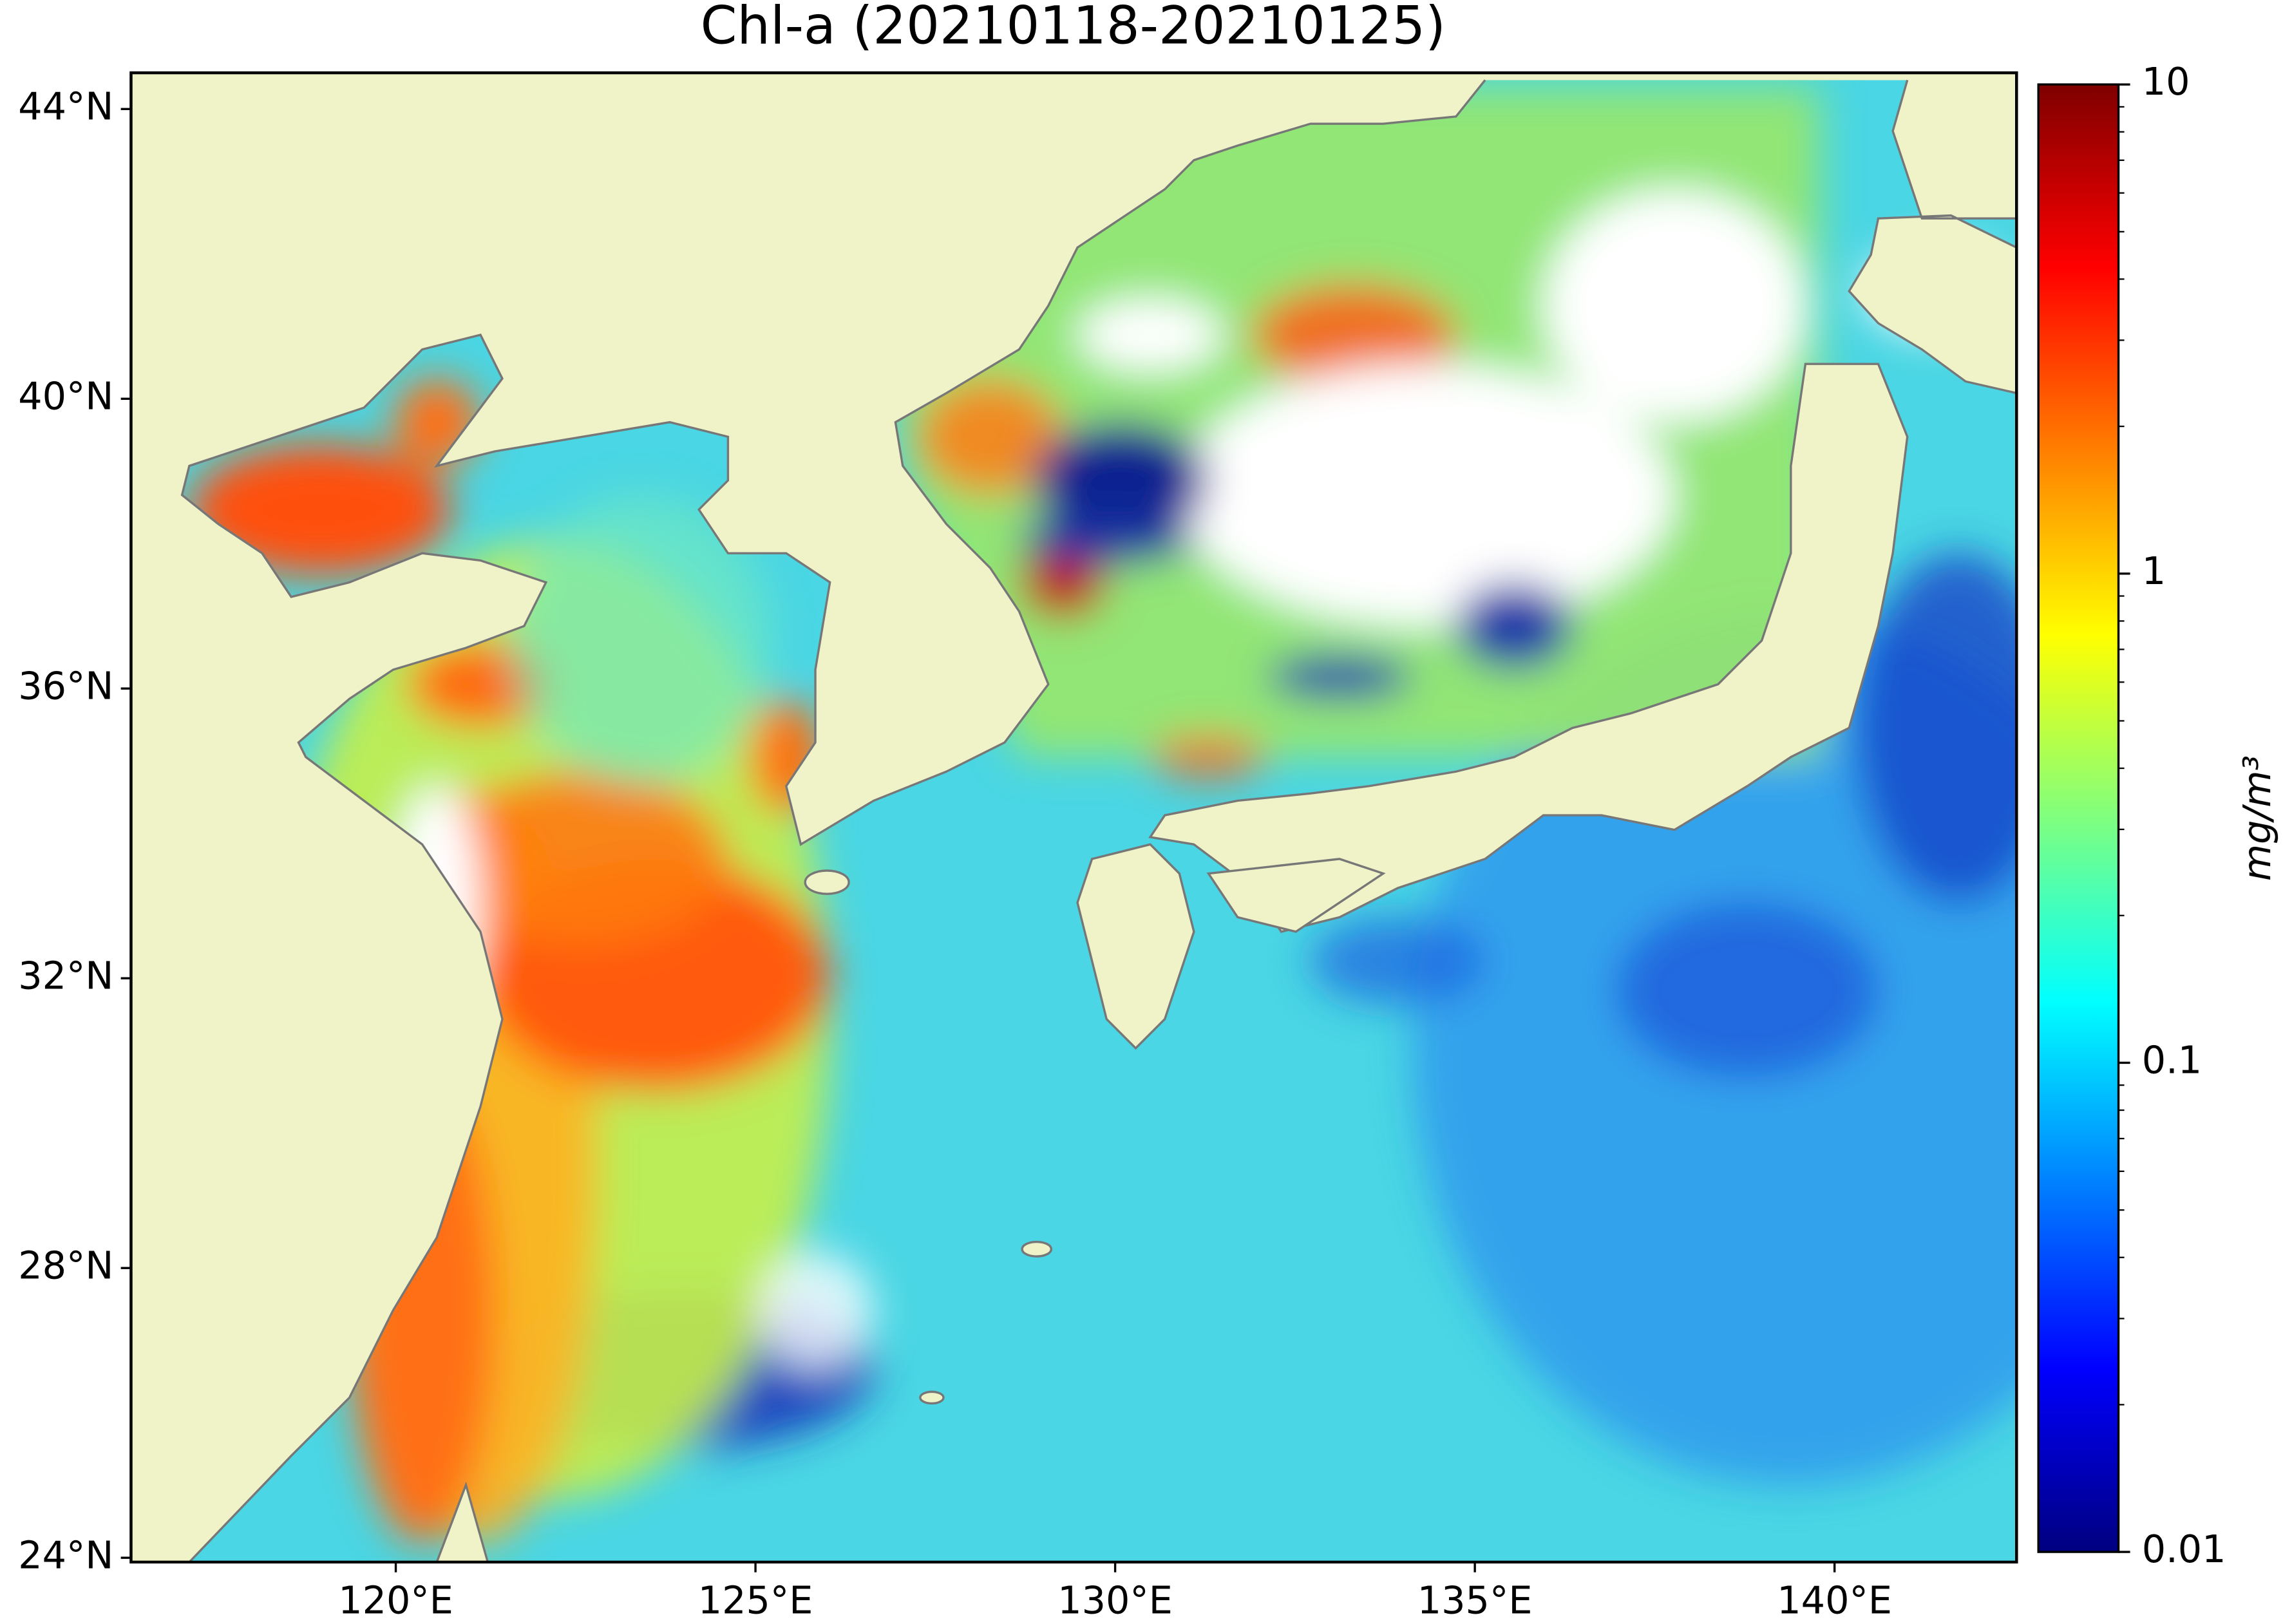 Image resolution: width=2283 pixels, height=1624 pixels. What do you see at coordinates (65, 1265) in the screenshot?
I see `y-tick-label: 28°N` at bounding box center [65, 1265].